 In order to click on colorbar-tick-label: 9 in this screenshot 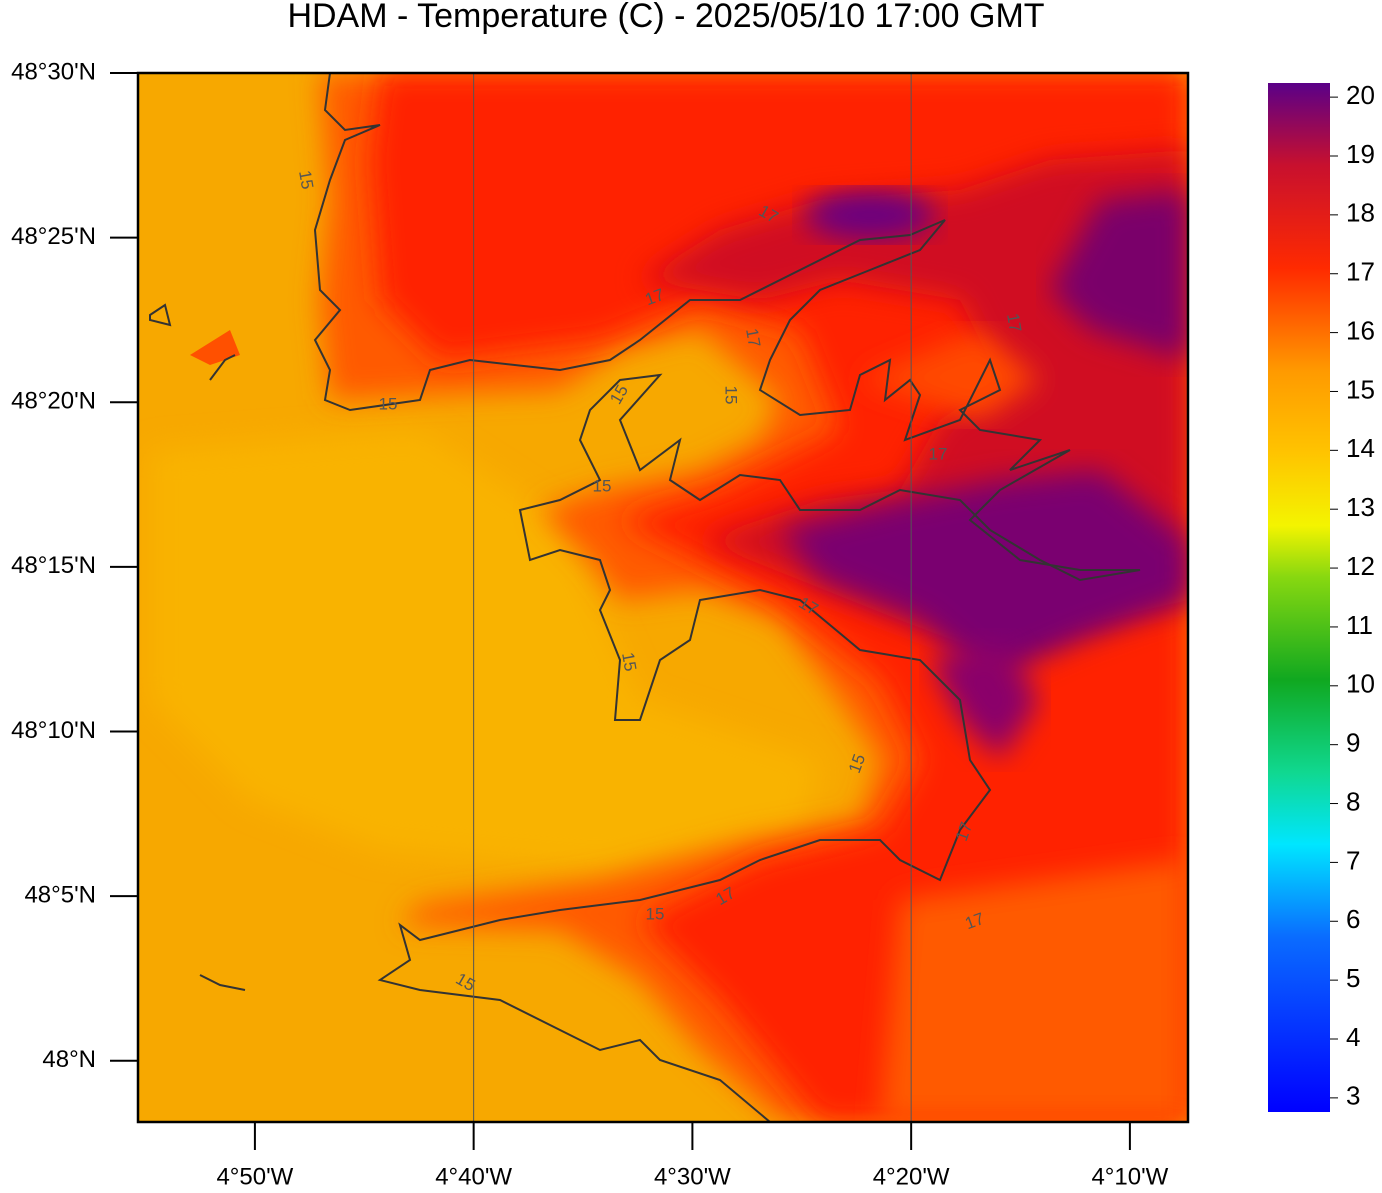, I will do `click(1353, 743)`.